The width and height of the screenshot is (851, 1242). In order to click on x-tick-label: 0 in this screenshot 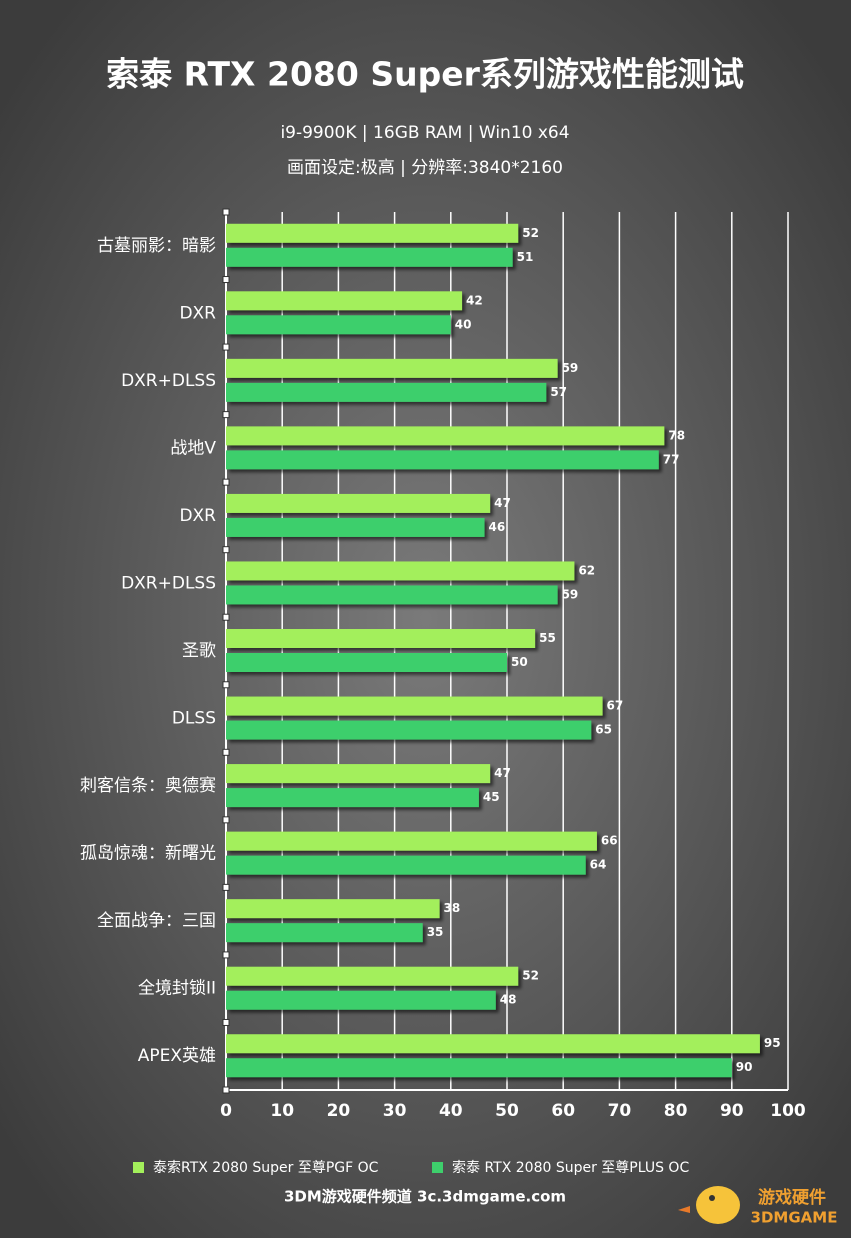, I will do `click(226, 1111)`.